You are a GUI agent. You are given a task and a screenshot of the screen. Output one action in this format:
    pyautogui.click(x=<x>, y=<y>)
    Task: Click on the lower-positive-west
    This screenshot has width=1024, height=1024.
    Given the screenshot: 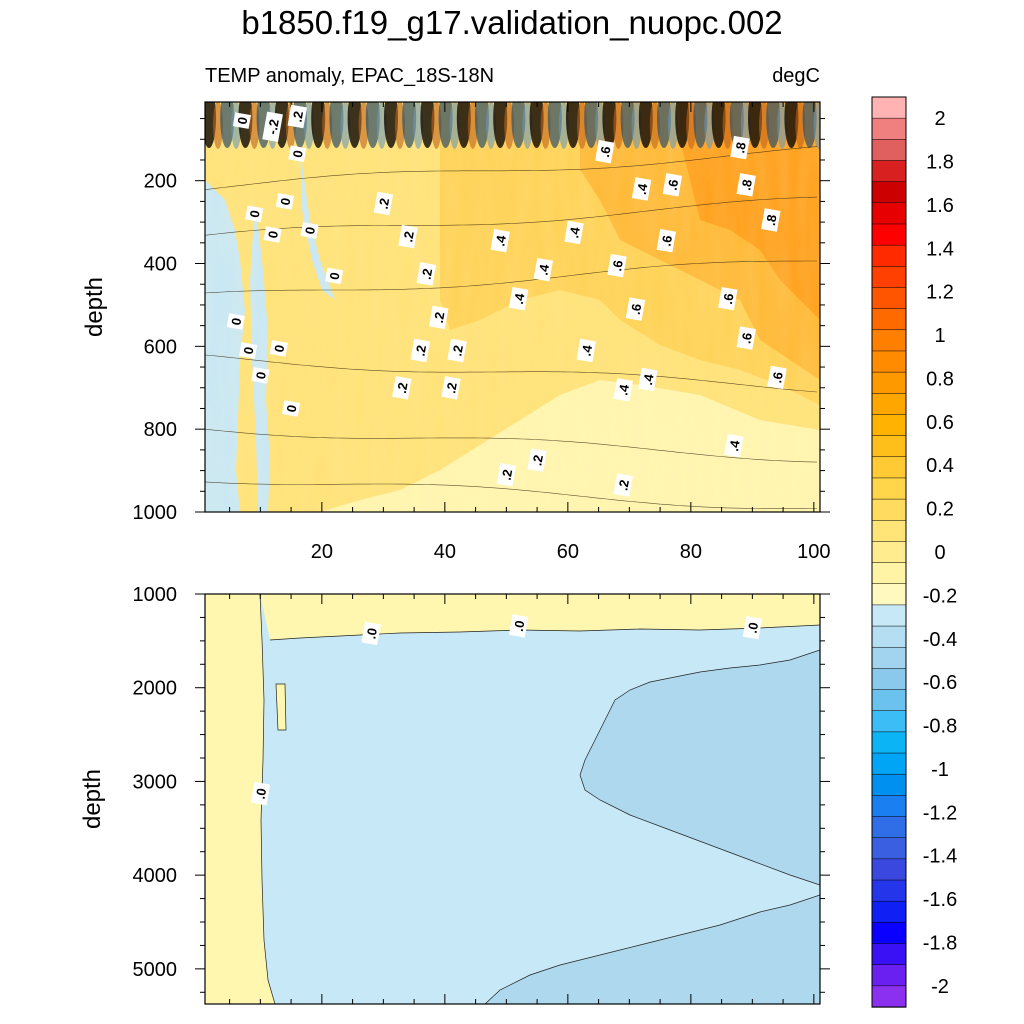 What is the action you would take?
    pyautogui.click(x=240, y=799)
    